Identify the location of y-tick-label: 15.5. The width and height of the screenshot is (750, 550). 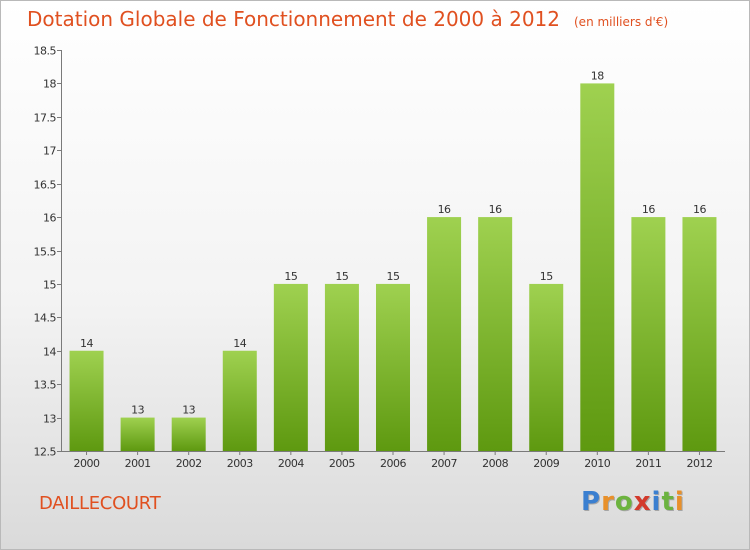
(45, 252).